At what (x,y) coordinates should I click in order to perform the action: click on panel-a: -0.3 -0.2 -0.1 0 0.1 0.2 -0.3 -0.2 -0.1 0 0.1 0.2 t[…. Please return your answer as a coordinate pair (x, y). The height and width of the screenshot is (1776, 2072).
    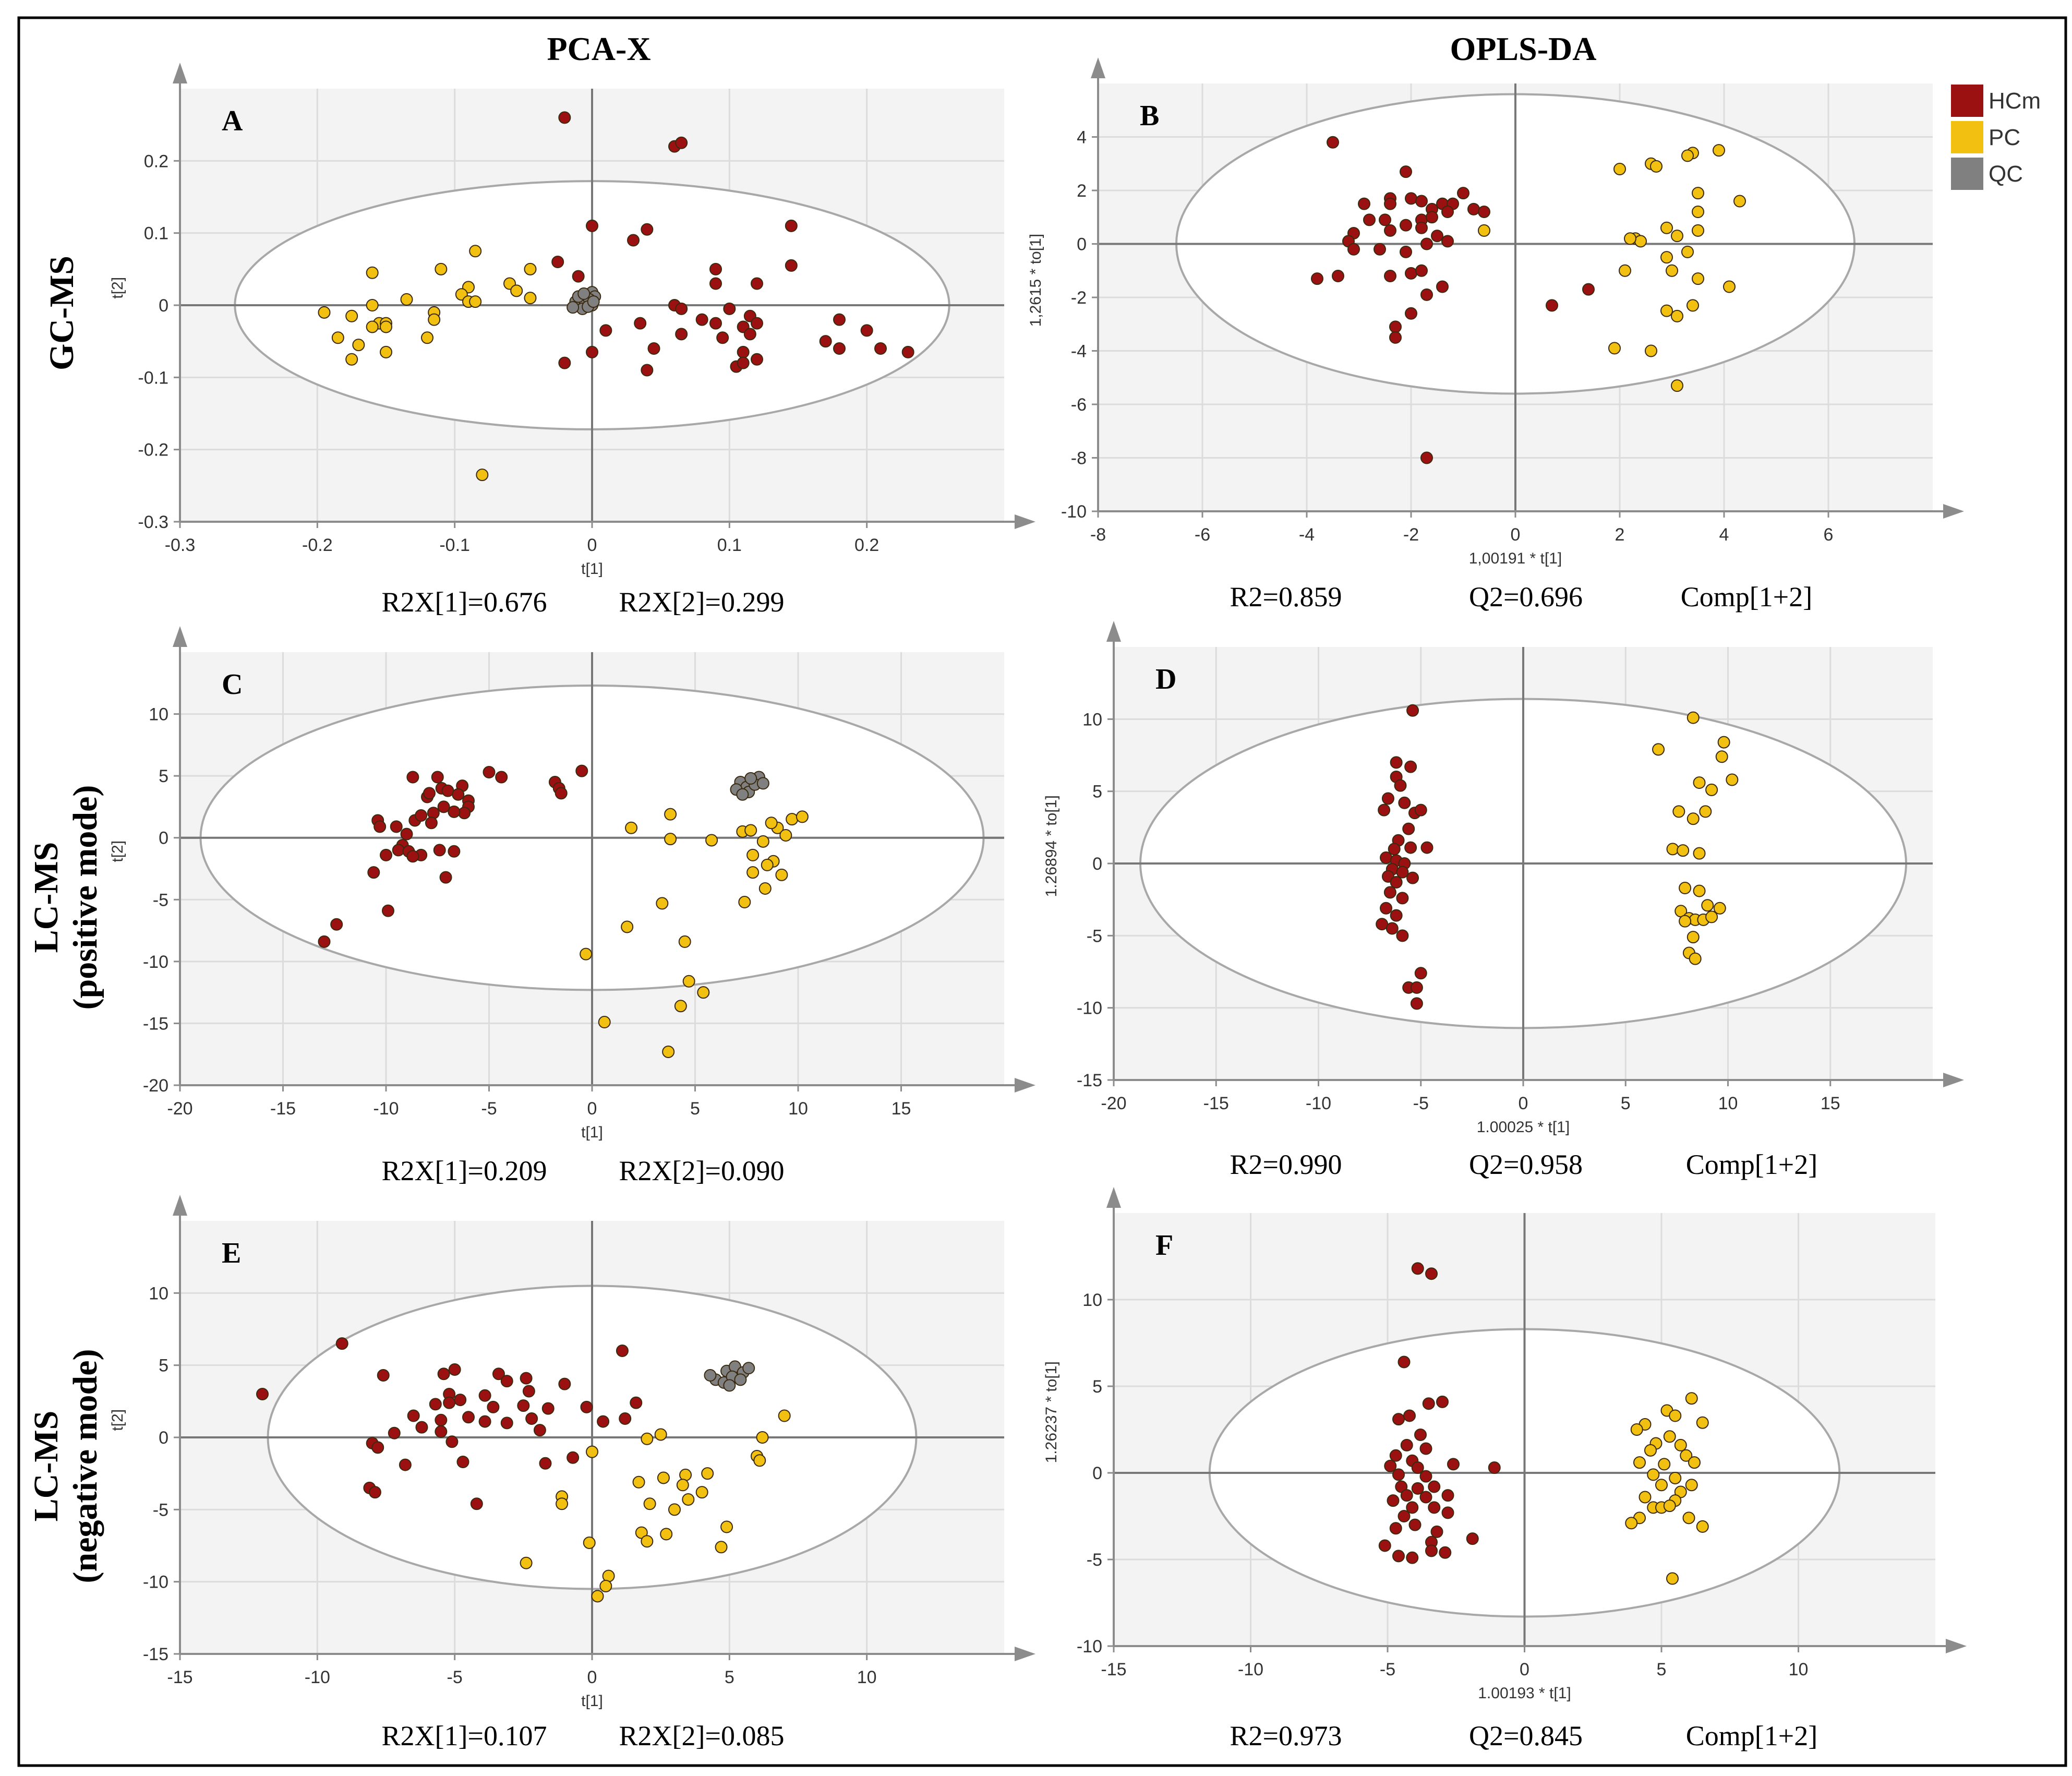
    Looking at the image, I should click on (572, 340).